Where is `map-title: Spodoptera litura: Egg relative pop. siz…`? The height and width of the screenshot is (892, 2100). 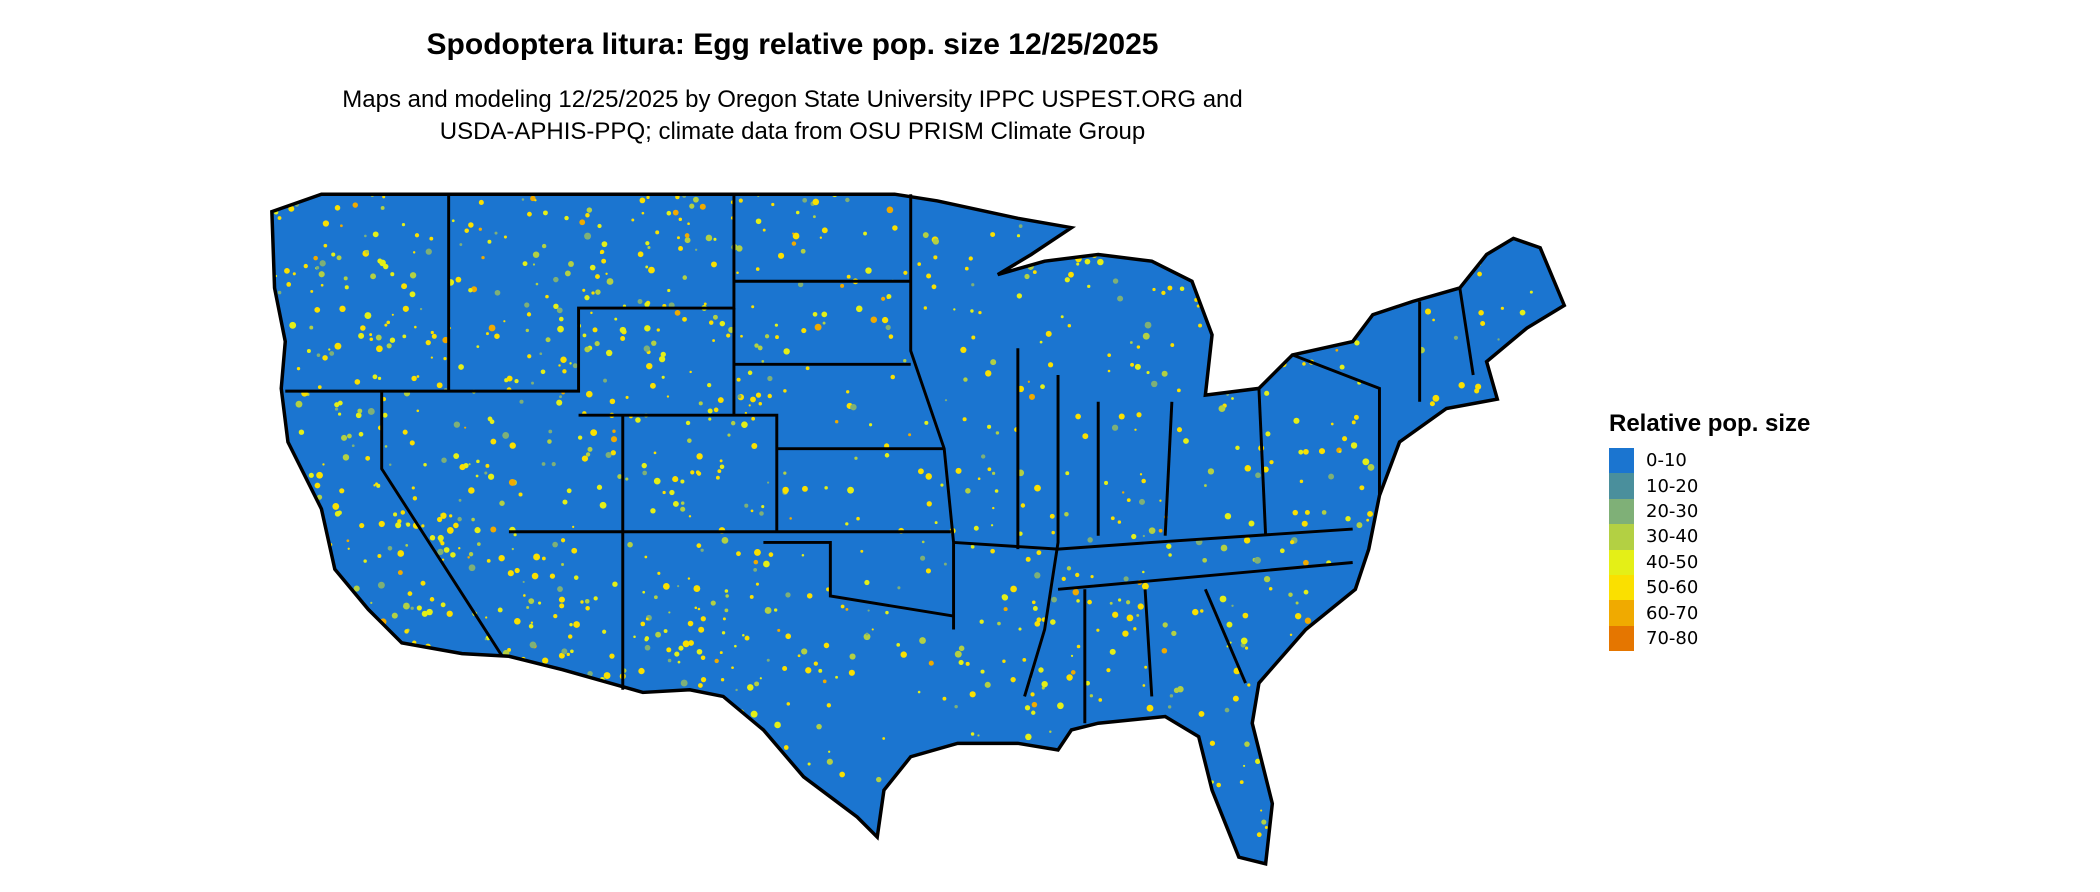 map-title: Spodoptera litura: Egg relative pop. siz… is located at coordinates (792, 44).